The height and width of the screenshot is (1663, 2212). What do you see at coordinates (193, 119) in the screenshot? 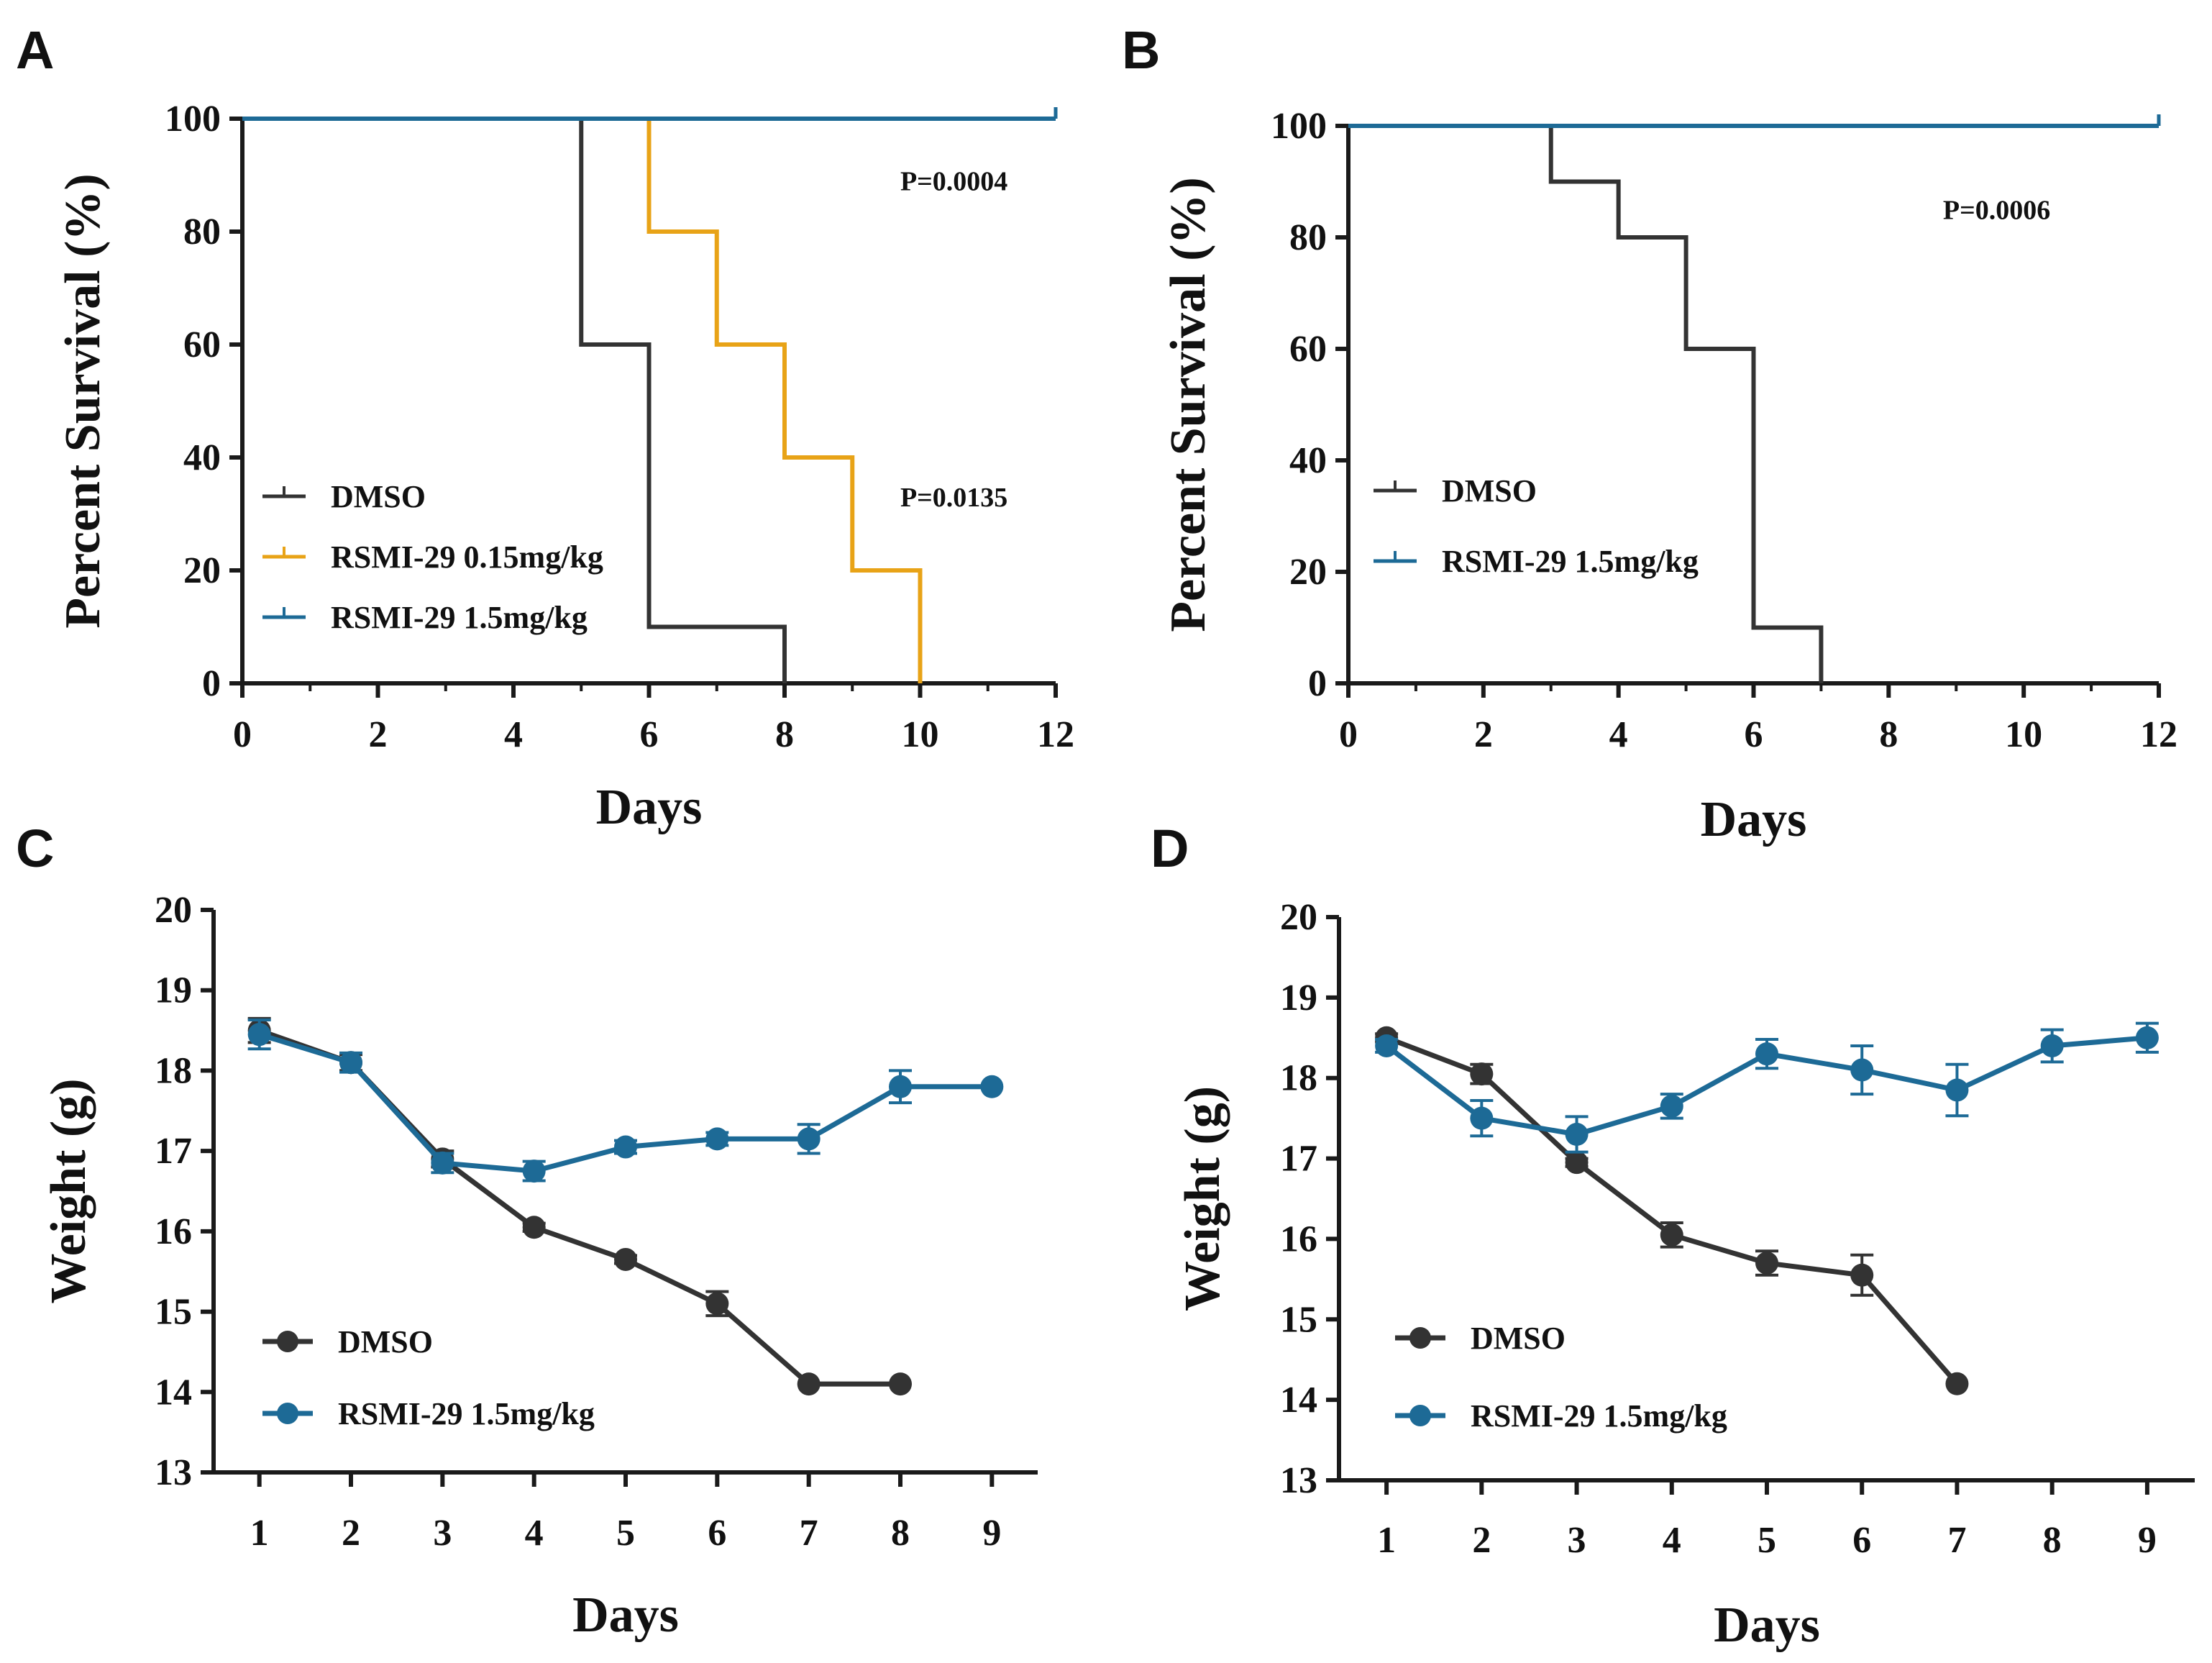
I see `y-tick-label: 100` at bounding box center [193, 119].